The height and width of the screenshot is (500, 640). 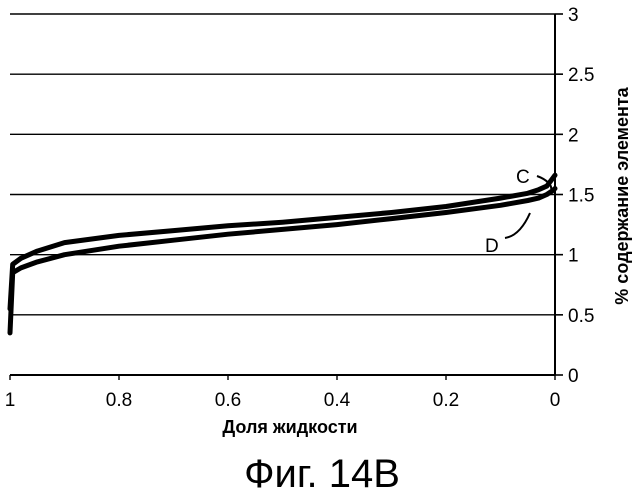 What do you see at coordinates (446, 400) in the screenshot?
I see `x-tick-label-4: 0.2` at bounding box center [446, 400].